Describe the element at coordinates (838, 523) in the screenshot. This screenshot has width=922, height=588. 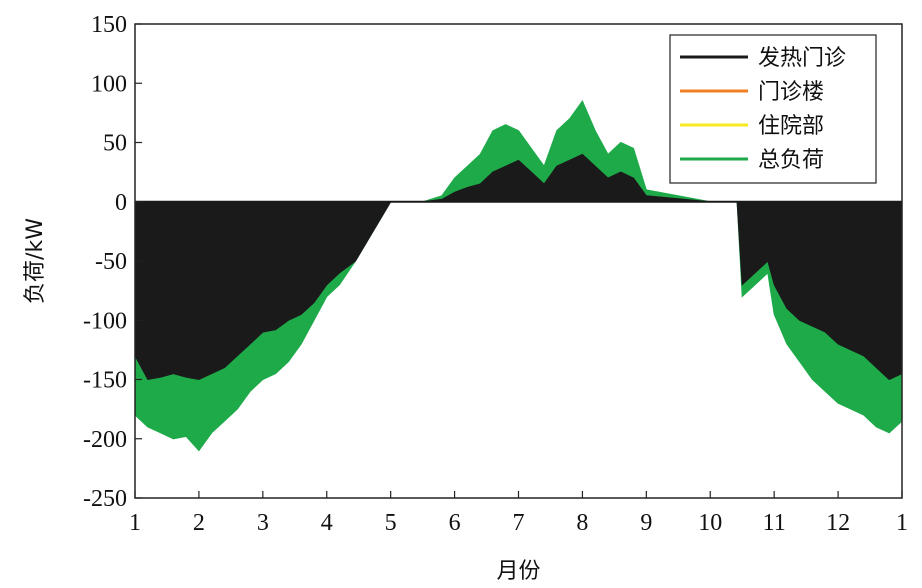
I see `x-tick-label: 12` at that location.